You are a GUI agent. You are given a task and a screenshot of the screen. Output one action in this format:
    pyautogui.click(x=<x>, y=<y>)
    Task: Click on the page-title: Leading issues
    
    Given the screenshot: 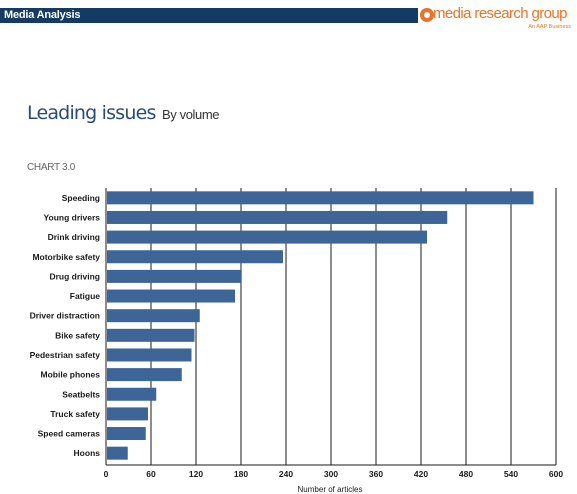 What is the action you would take?
    pyautogui.click(x=91, y=113)
    